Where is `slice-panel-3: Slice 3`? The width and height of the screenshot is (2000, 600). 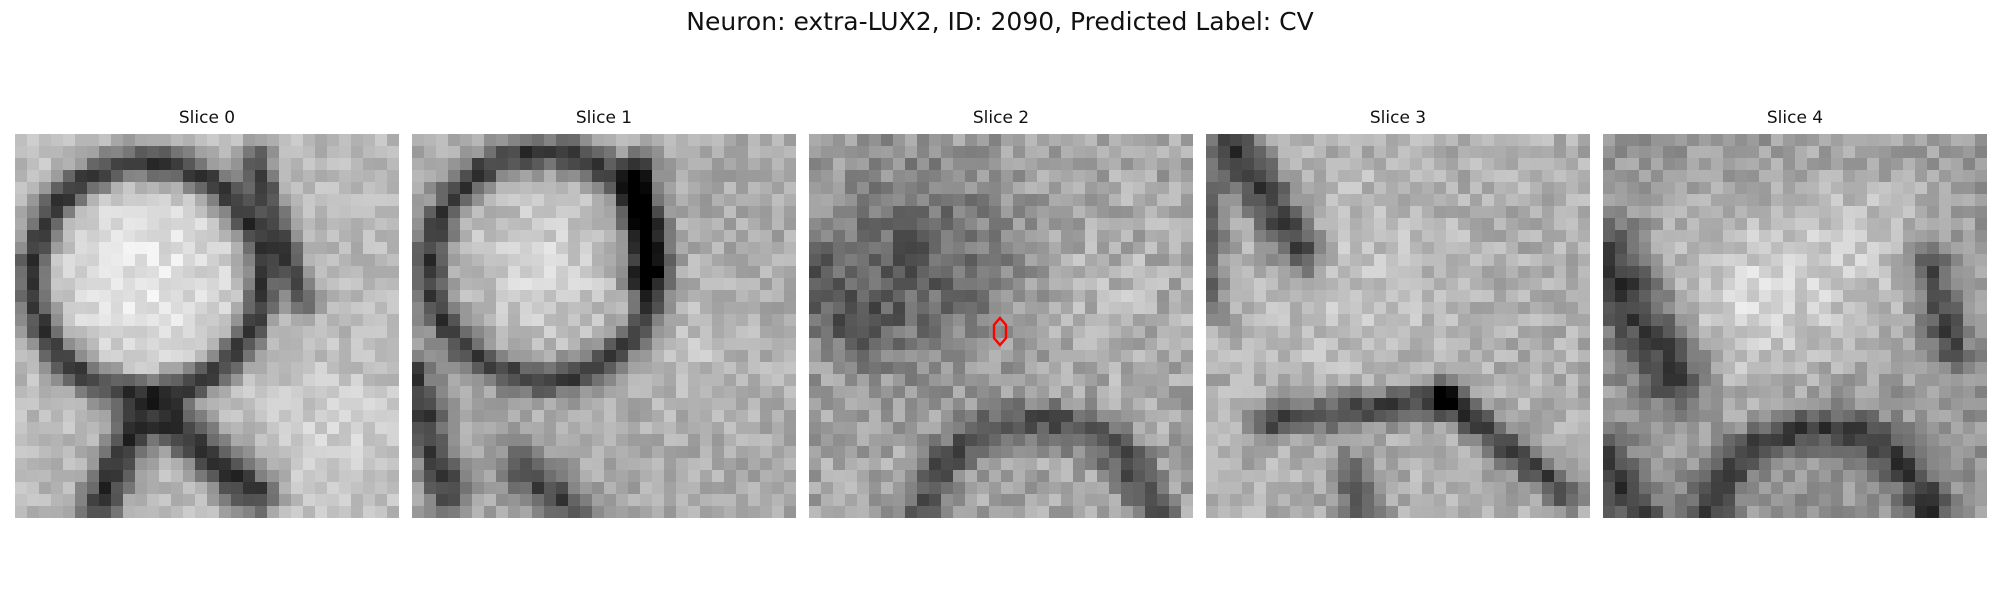 slice-panel-3: Slice 3 is located at coordinates (1398, 313).